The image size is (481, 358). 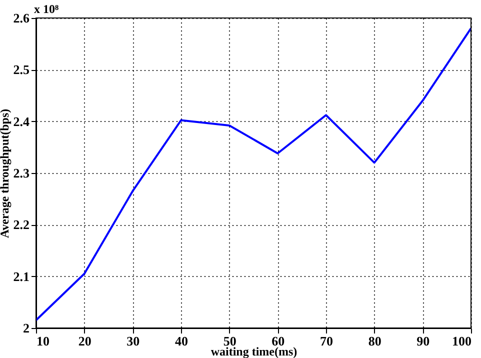 What do you see at coordinates (462, 341) in the screenshot?
I see `x-tick-label: 100` at bounding box center [462, 341].